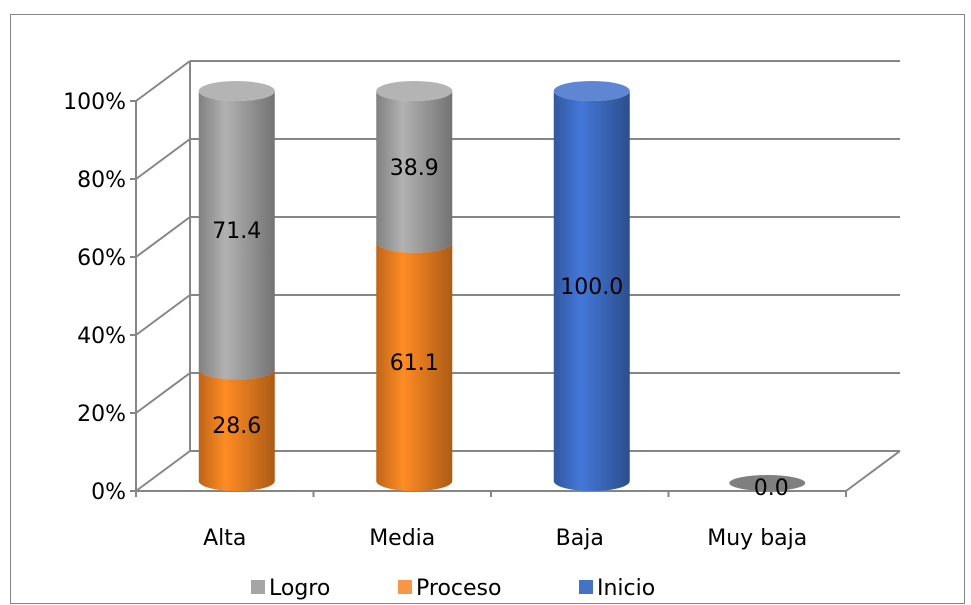 This screenshot has width=971, height=605. What do you see at coordinates (108, 492) in the screenshot?
I see `y-tick-label: 0%` at bounding box center [108, 492].